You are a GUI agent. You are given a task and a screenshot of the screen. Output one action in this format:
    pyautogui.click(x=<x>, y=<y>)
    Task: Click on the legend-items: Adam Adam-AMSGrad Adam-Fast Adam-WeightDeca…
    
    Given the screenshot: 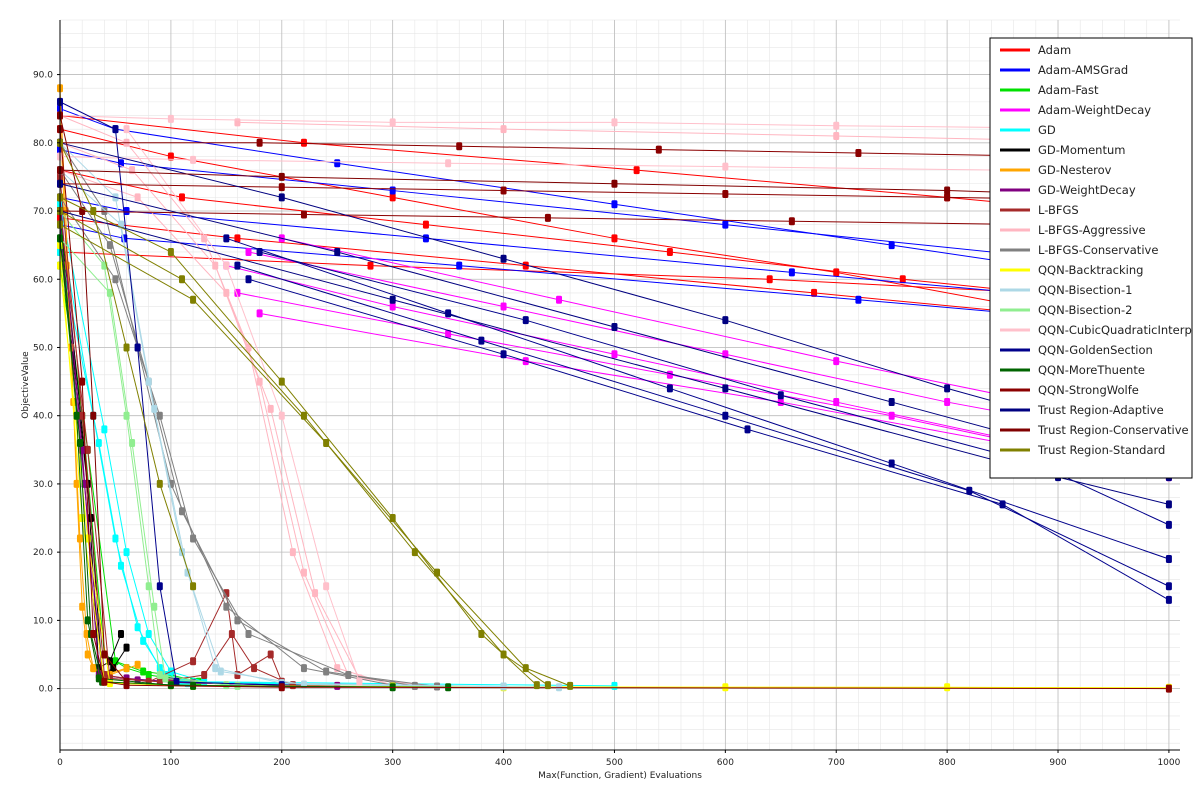 What is the action you would take?
    pyautogui.click(x=1100, y=250)
    